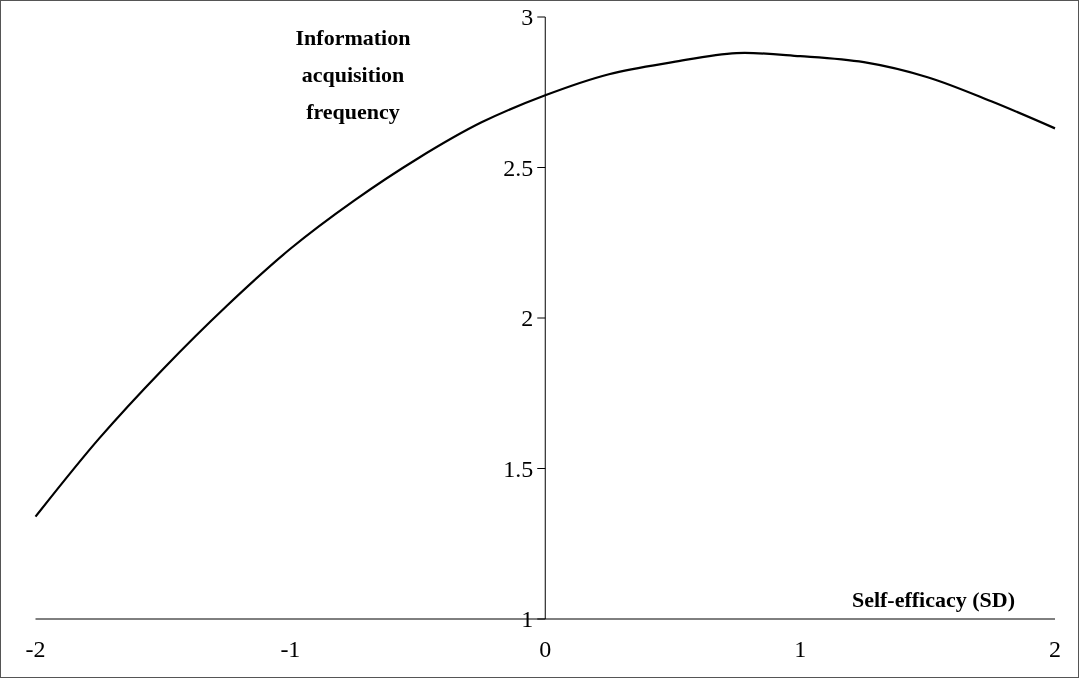 The height and width of the screenshot is (678, 1079). What do you see at coordinates (527, 17) in the screenshot?
I see `y-tick-label: 3` at bounding box center [527, 17].